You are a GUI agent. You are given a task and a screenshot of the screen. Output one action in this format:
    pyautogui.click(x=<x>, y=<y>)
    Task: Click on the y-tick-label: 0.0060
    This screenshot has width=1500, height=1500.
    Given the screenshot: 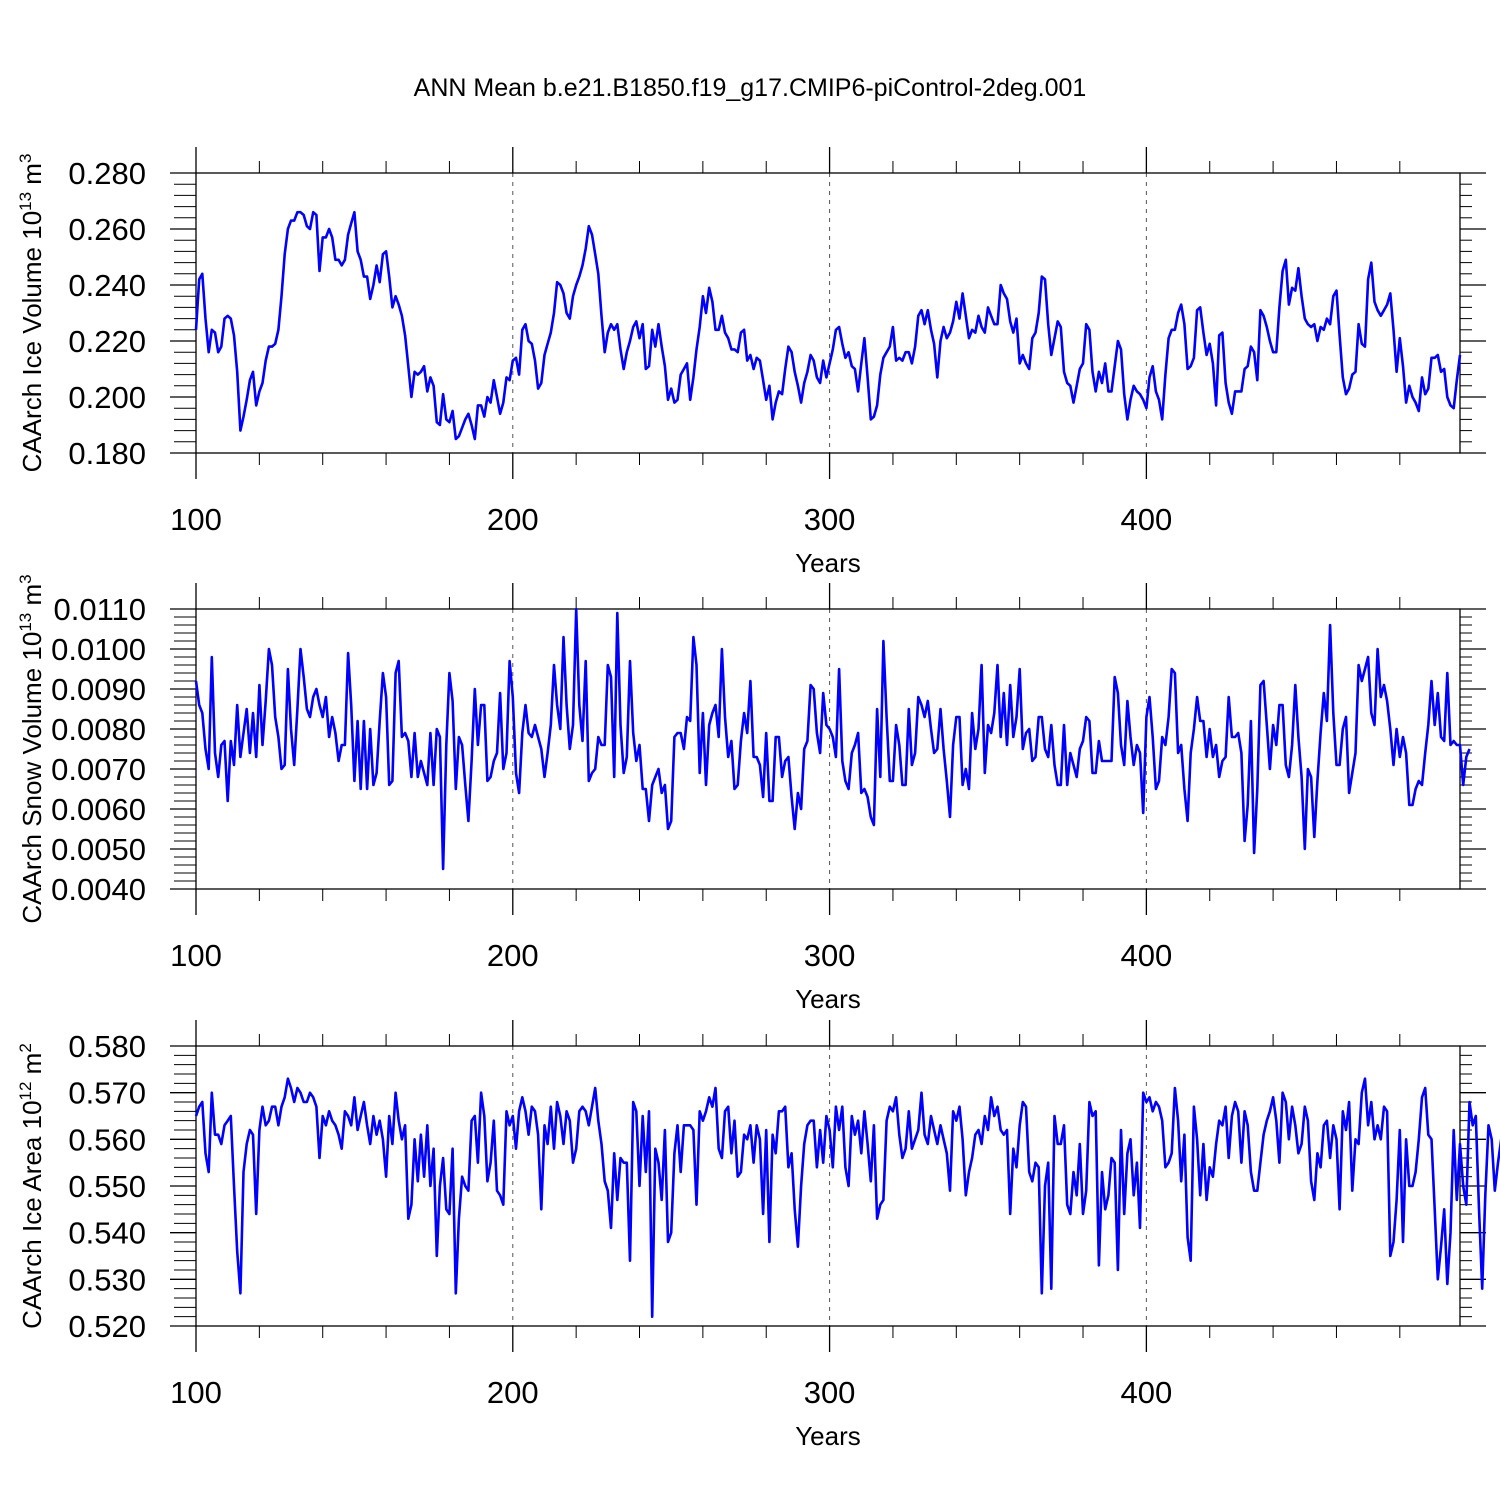 What is the action you would take?
    pyautogui.click(x=98, y=809)
    